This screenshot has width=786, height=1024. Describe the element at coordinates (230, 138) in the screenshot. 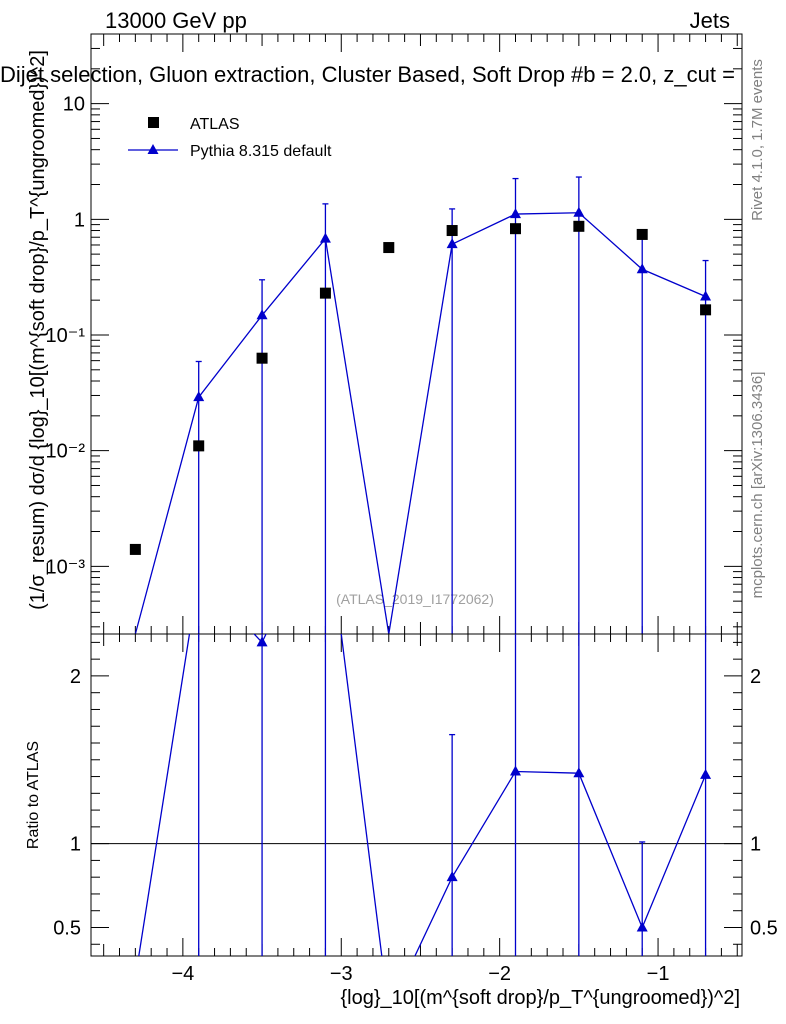

I see `legend: ATLAS Pythia 8.315 default` at that location.